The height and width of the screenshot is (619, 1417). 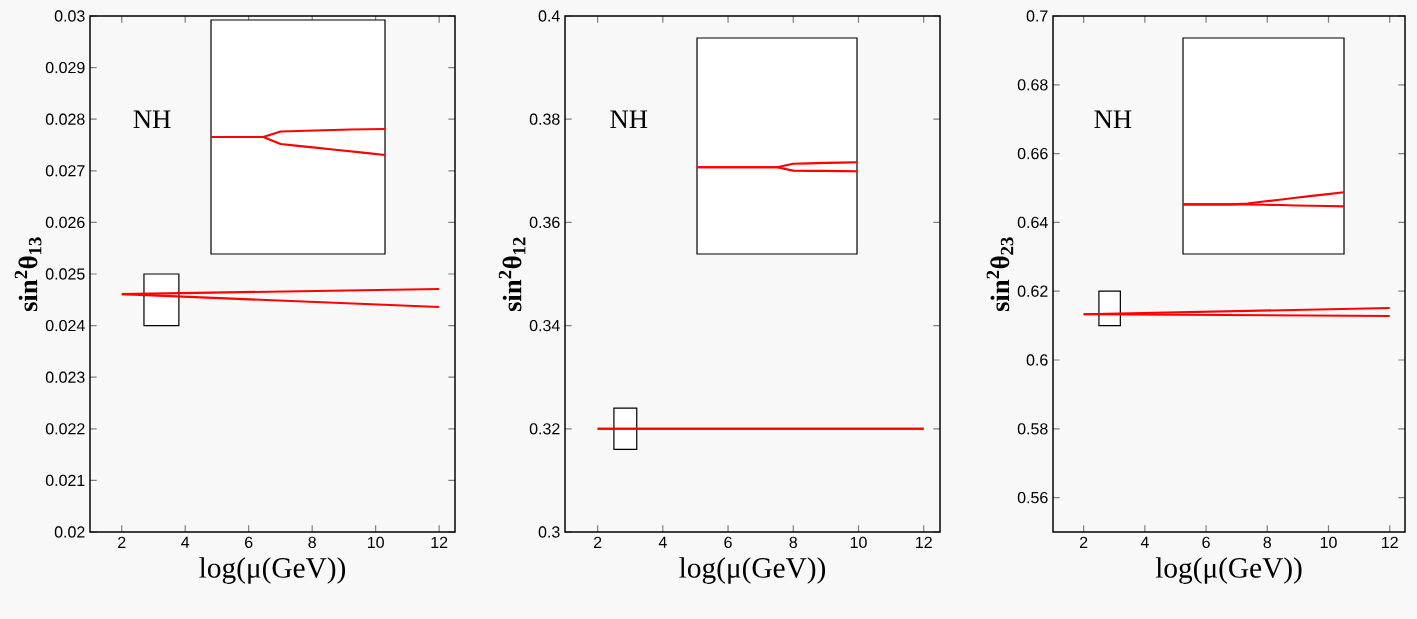 I want to click on y-tick-label: 0.02, so click(x=69, y=532).